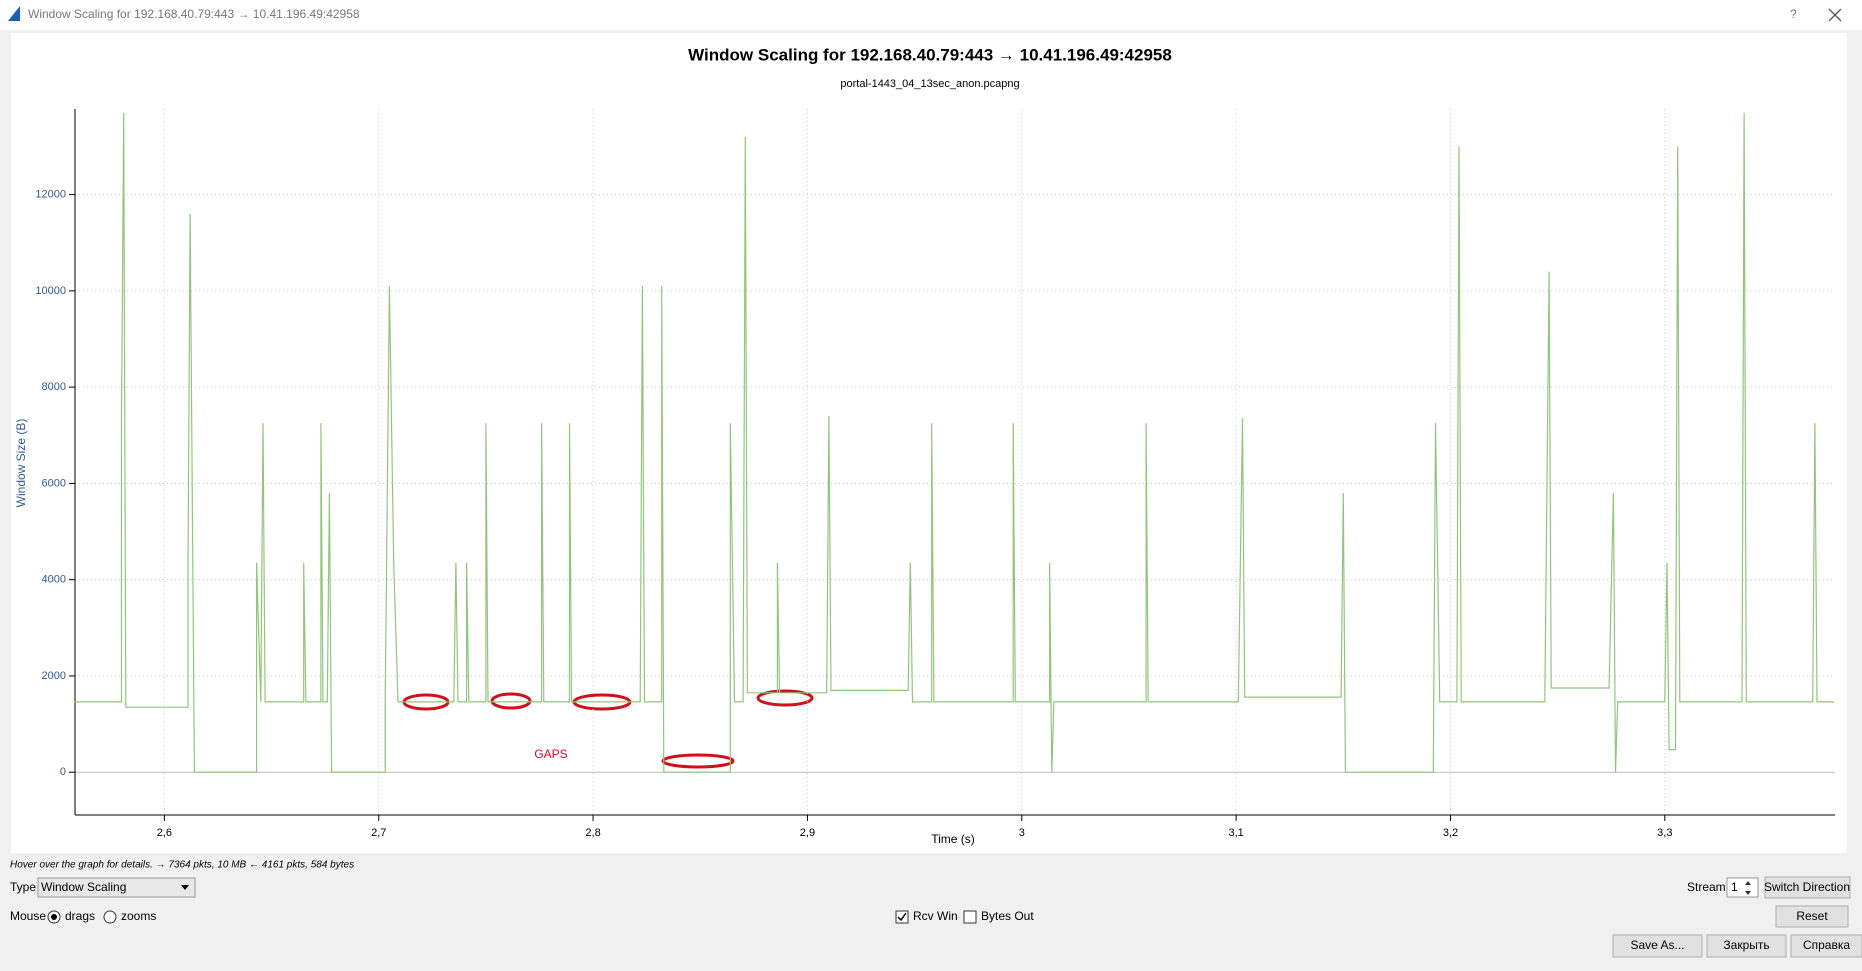 The height and width of the screenshot is (971, 1862). I want to click on radio-dot, so click(54, 917).